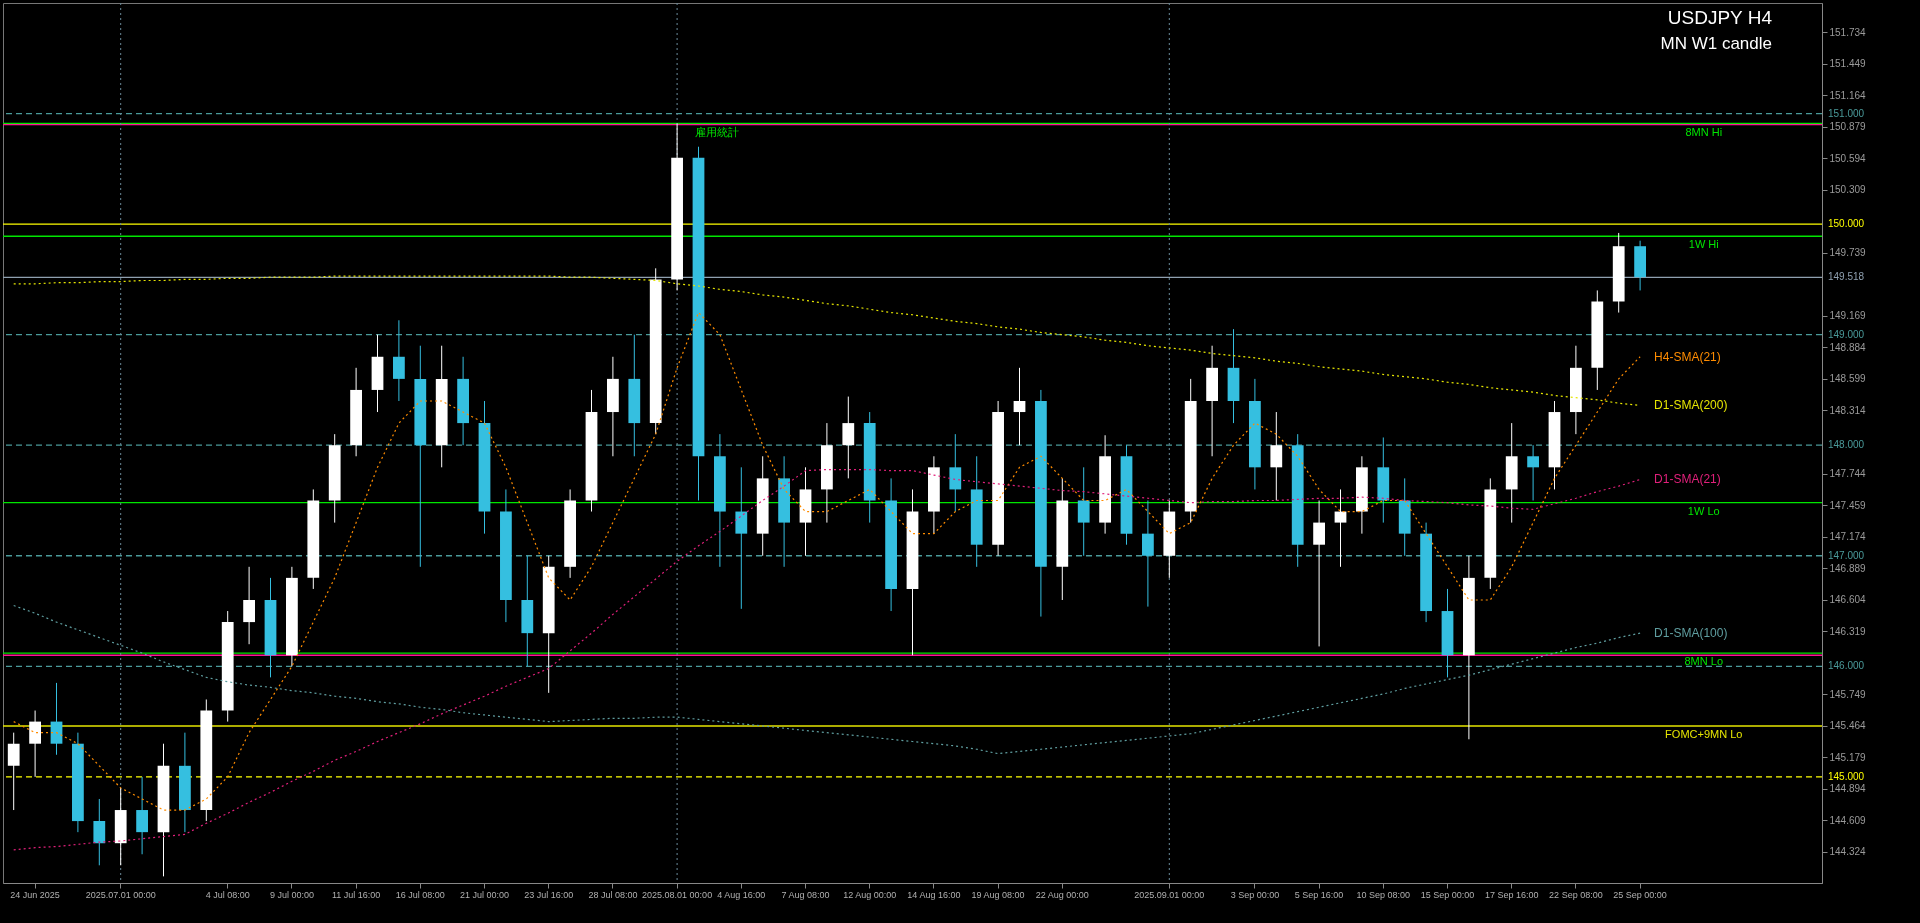 The image size is (1920, 923). What do you see at coordinates (1383, 894) in the screenshot?
I see `x-tick-label: 10 Sep 08:00` at bounding box center [1383, 894].